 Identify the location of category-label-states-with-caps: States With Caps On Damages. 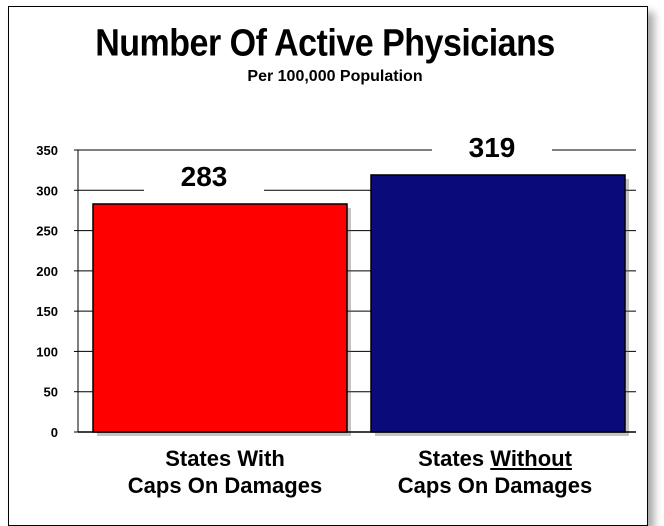
(225, 472).